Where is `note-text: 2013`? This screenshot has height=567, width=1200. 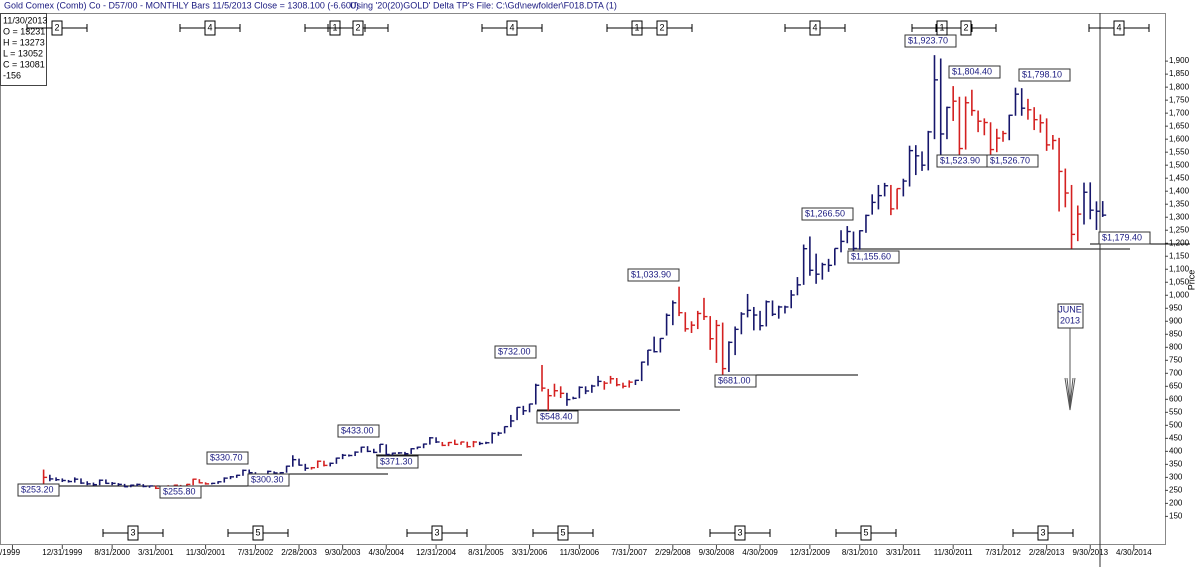
note-text: 2013 is located at coordinates (1070, 320).